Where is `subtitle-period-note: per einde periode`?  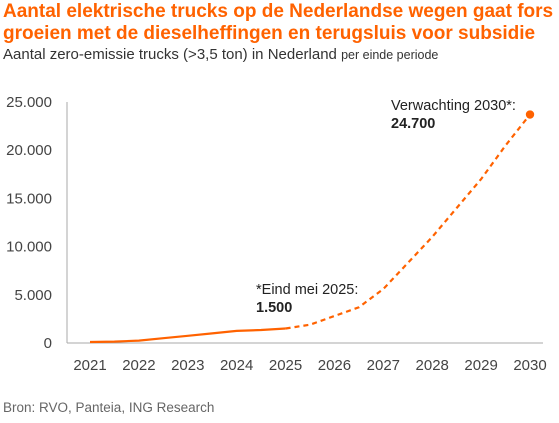
subtitle-period-note: per einde periode is located at coordinates (390, 55).